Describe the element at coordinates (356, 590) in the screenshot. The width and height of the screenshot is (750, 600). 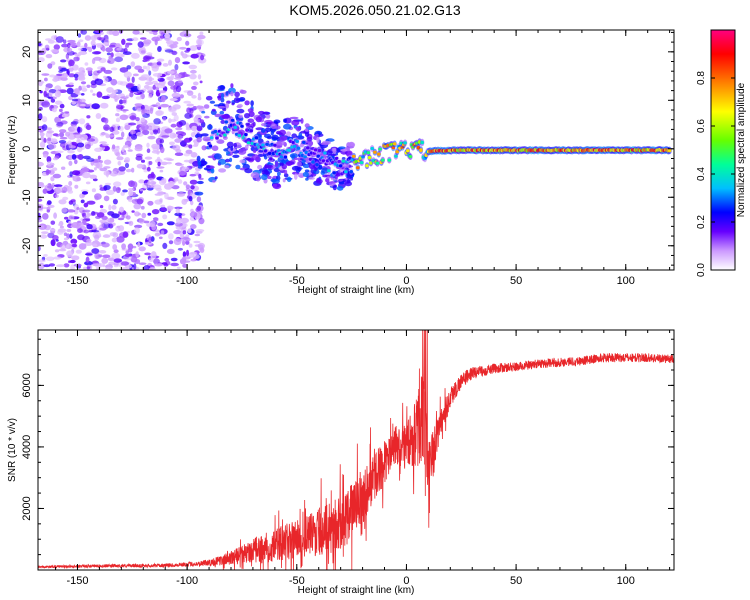
I see `snr-x-label: Height of straight line (km)` at that location.